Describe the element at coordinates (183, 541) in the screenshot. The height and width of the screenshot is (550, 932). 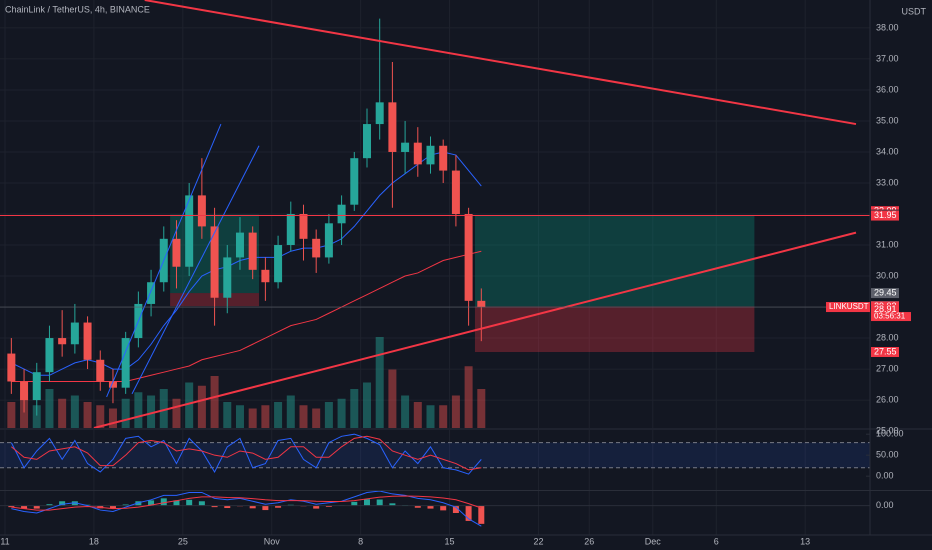
I see `x-tick-label: 25` at that location.